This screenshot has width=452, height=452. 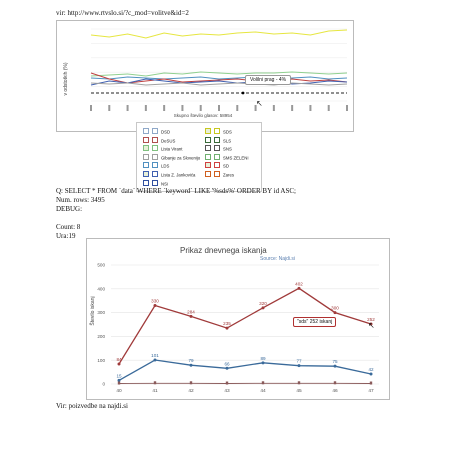 I want to click on chart-title: Prikaz dnevnega iskanja, so click(x=223, y=250).